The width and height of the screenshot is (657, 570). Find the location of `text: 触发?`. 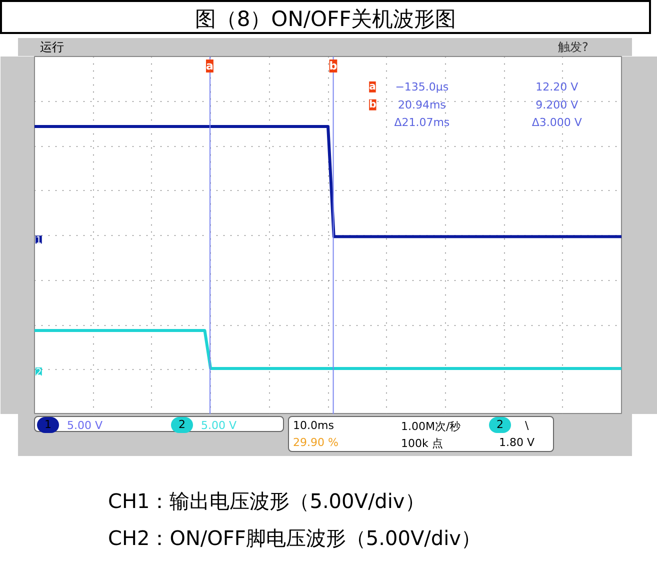

text: 触发? is located at coordinates (573, 47).